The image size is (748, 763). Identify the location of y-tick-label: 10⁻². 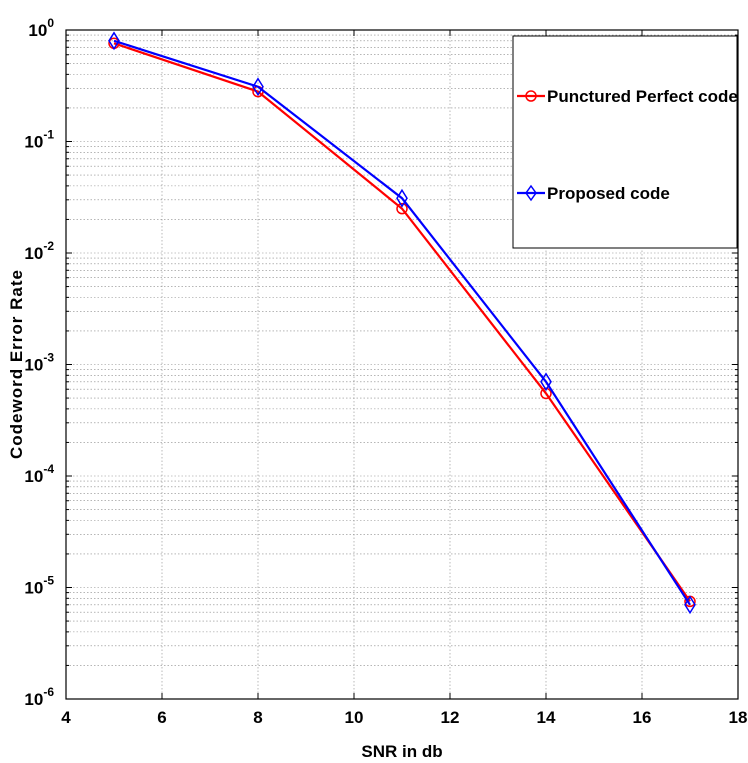
(39, 251).